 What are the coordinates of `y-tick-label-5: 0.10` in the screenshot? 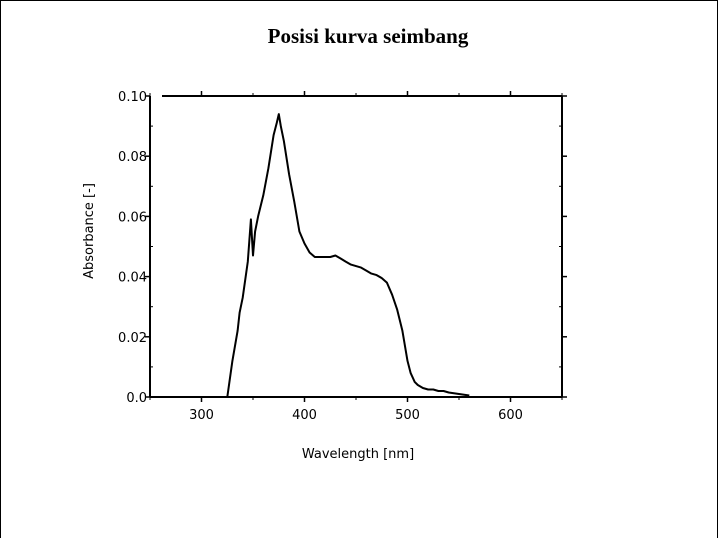 It's located at (132, 97).